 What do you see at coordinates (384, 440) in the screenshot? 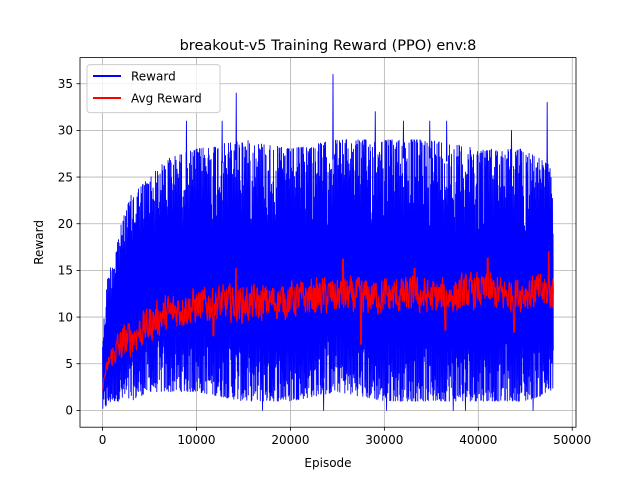
I see `x-tick-label: 30000` at bounding box center [384, 440].